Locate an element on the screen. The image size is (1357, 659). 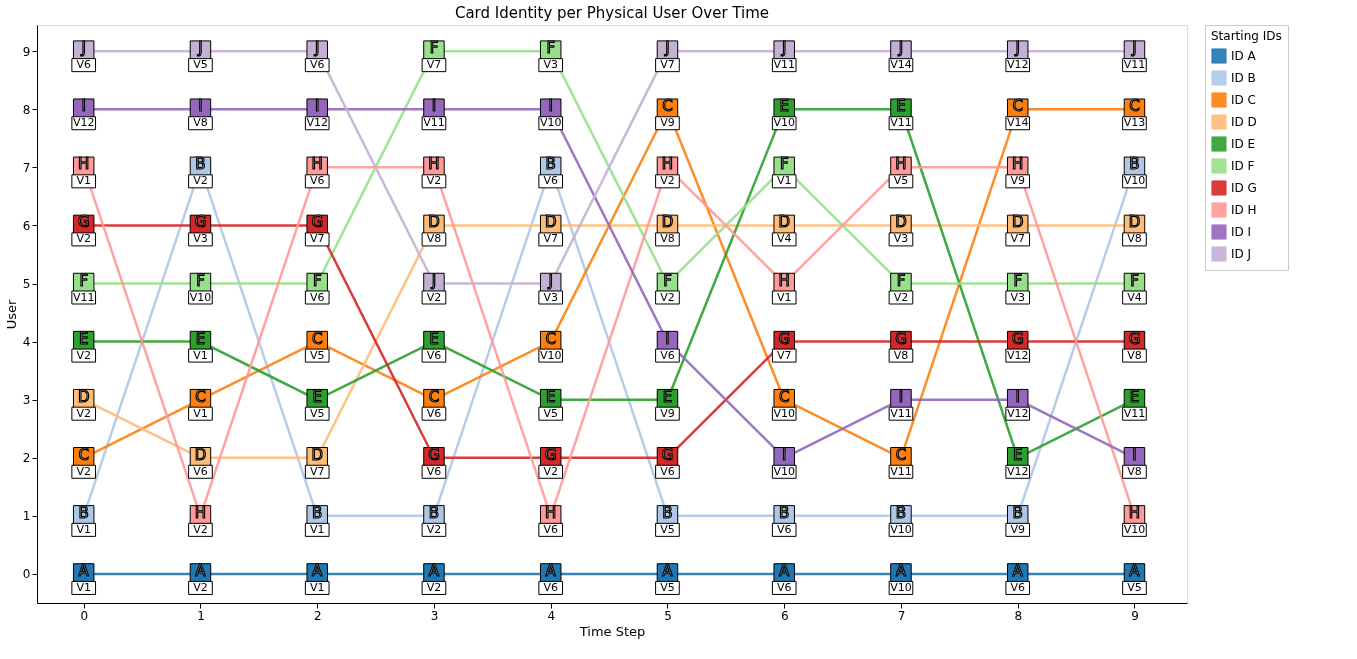
legend-label: ID J is located at coordinates (1241, 254).